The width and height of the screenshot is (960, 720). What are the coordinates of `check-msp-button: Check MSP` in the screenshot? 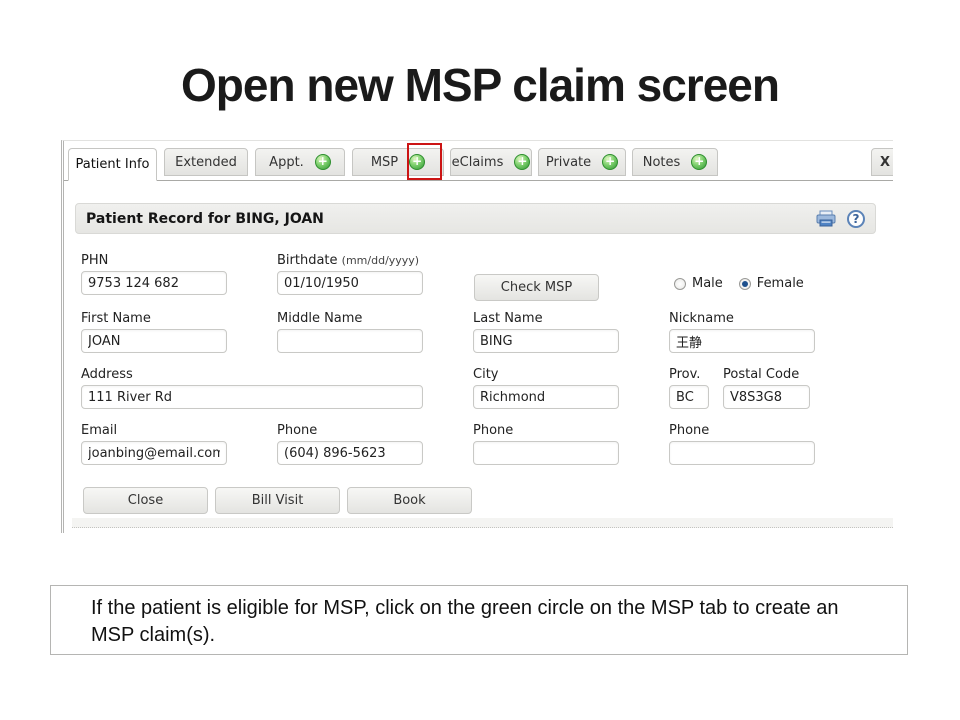 It's located at (536, 287).